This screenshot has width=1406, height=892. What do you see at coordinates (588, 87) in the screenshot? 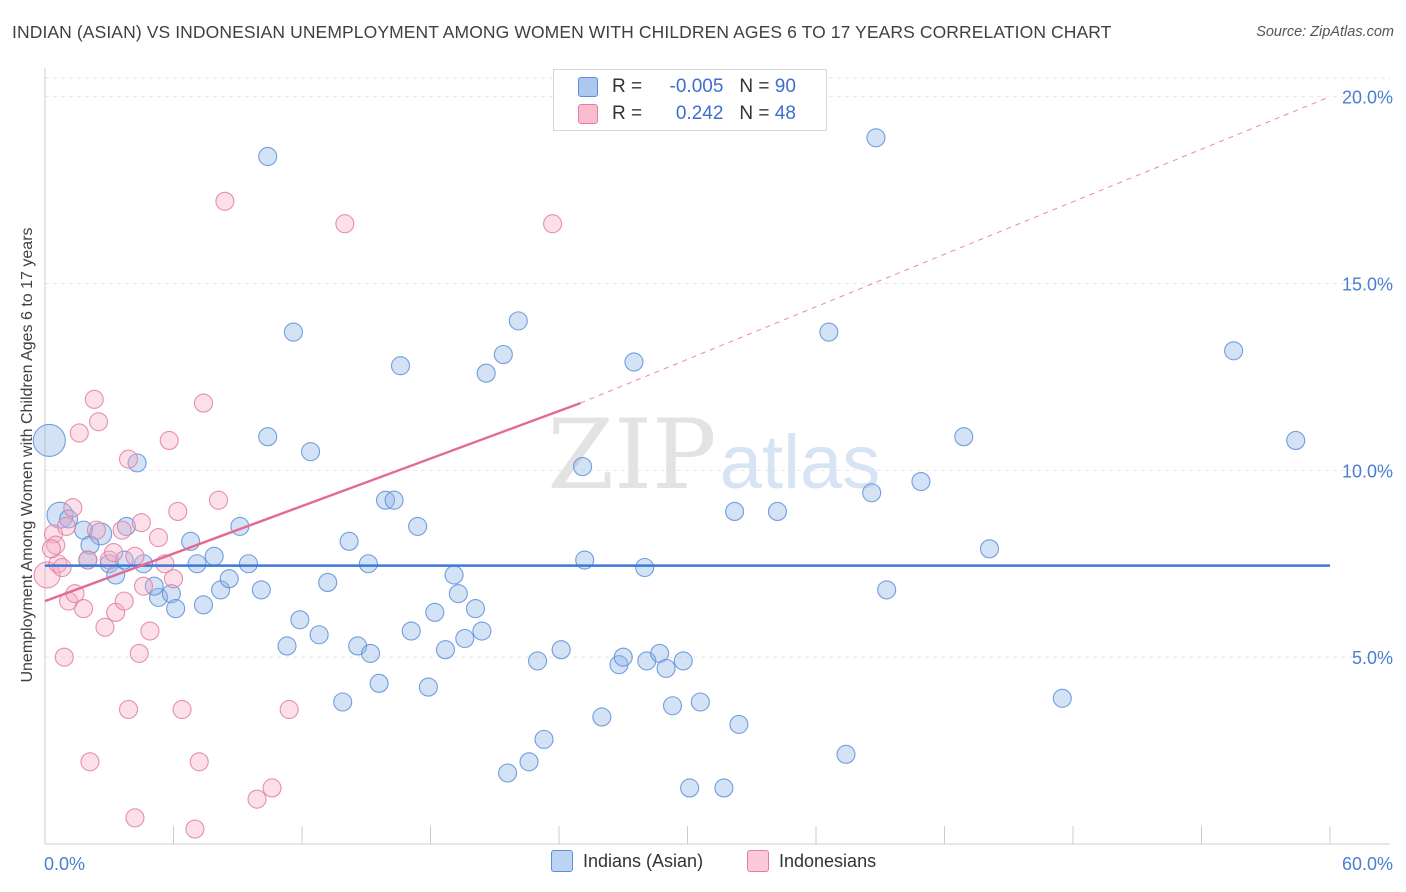
I see `legend-swatch-indians` at bounding box center [588, 87].